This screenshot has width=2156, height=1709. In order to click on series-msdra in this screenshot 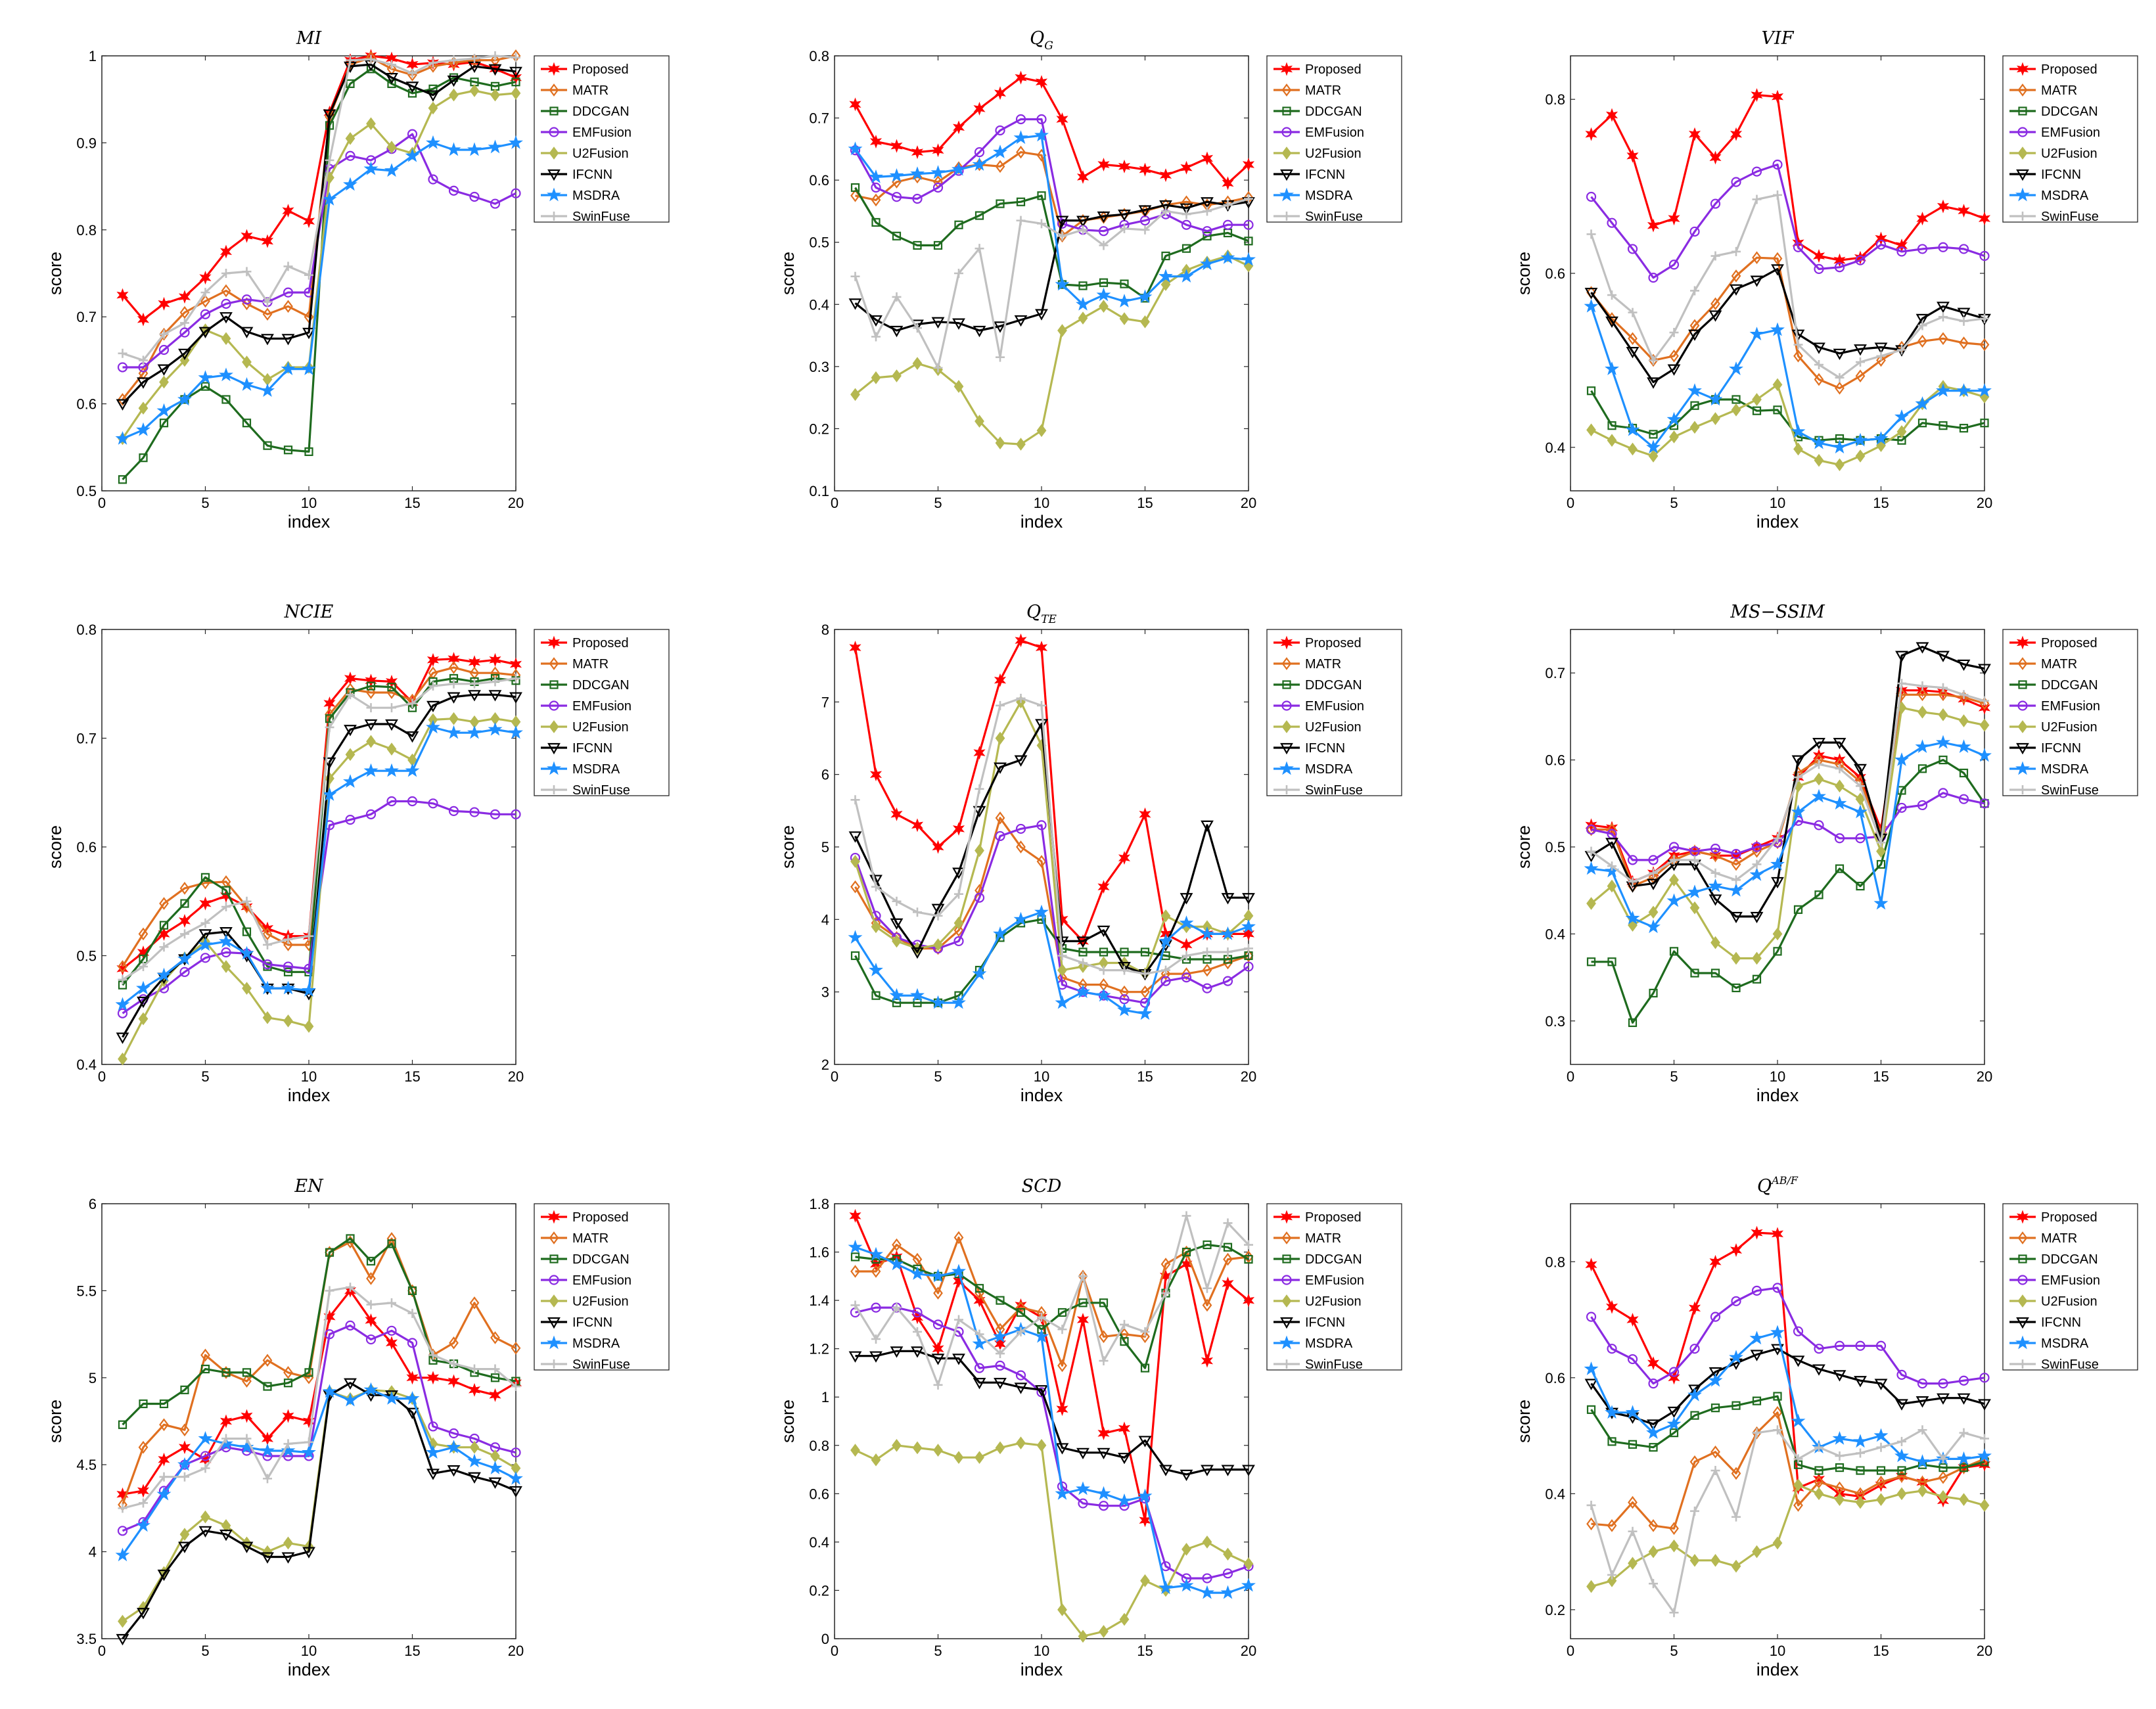, I will do `click(1052, 962)`.